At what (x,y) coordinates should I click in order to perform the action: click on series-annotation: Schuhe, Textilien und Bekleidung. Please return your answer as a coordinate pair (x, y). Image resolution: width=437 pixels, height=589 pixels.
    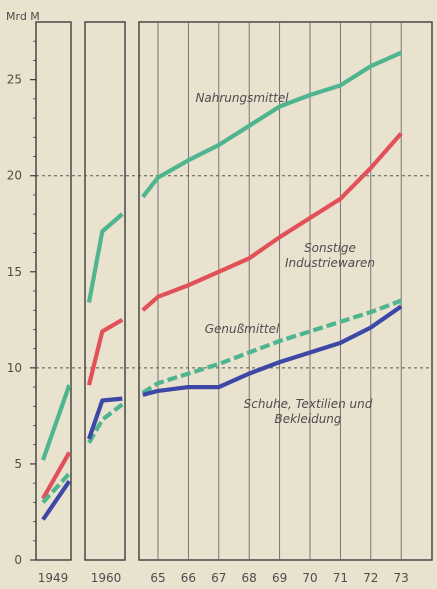
    Looking at the image, I should click on (308, 411).